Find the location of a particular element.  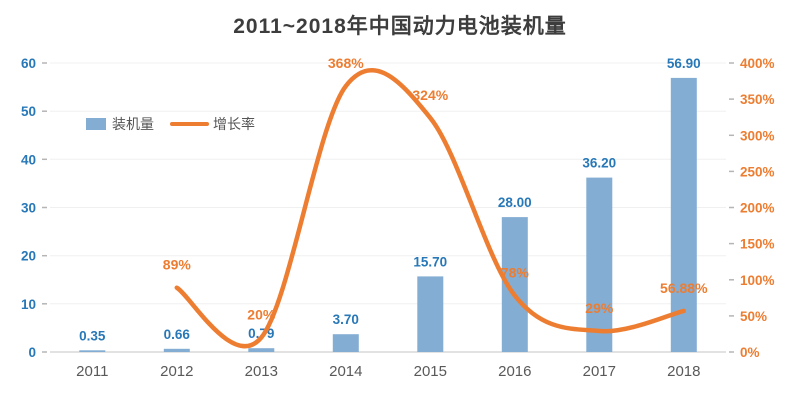

growth-label: 78% is located at coordinates (515, 273).